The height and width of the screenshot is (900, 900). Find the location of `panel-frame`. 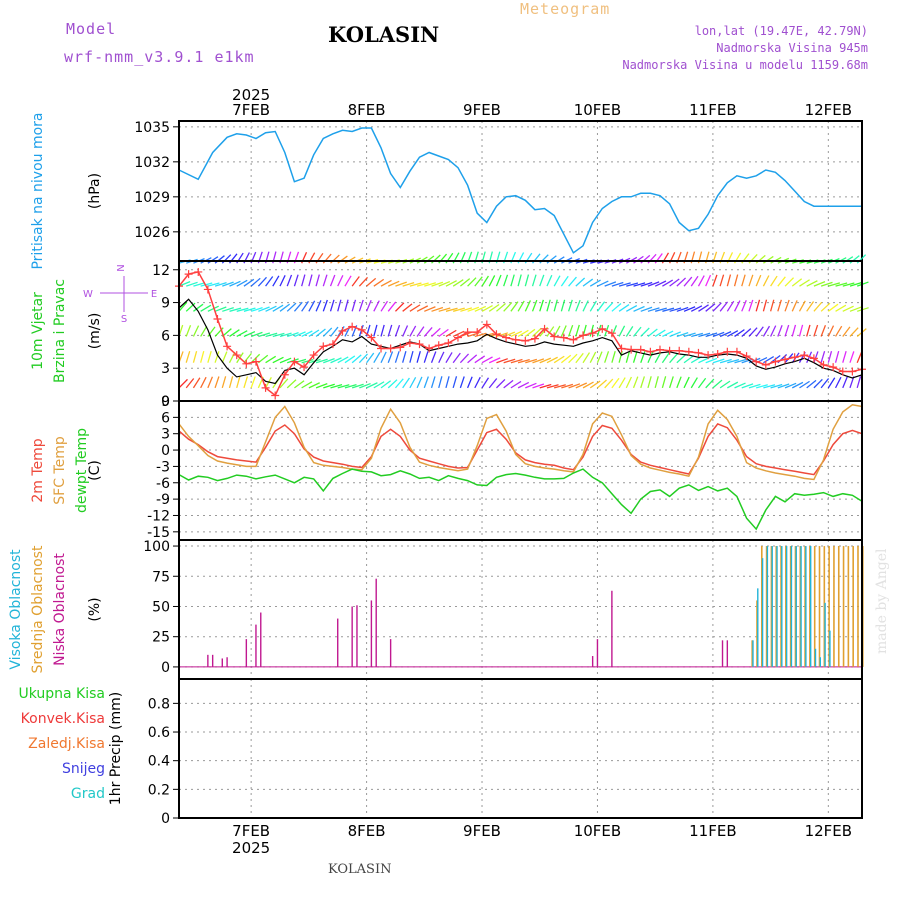

panel-frame is located at coordinates (520, 191).